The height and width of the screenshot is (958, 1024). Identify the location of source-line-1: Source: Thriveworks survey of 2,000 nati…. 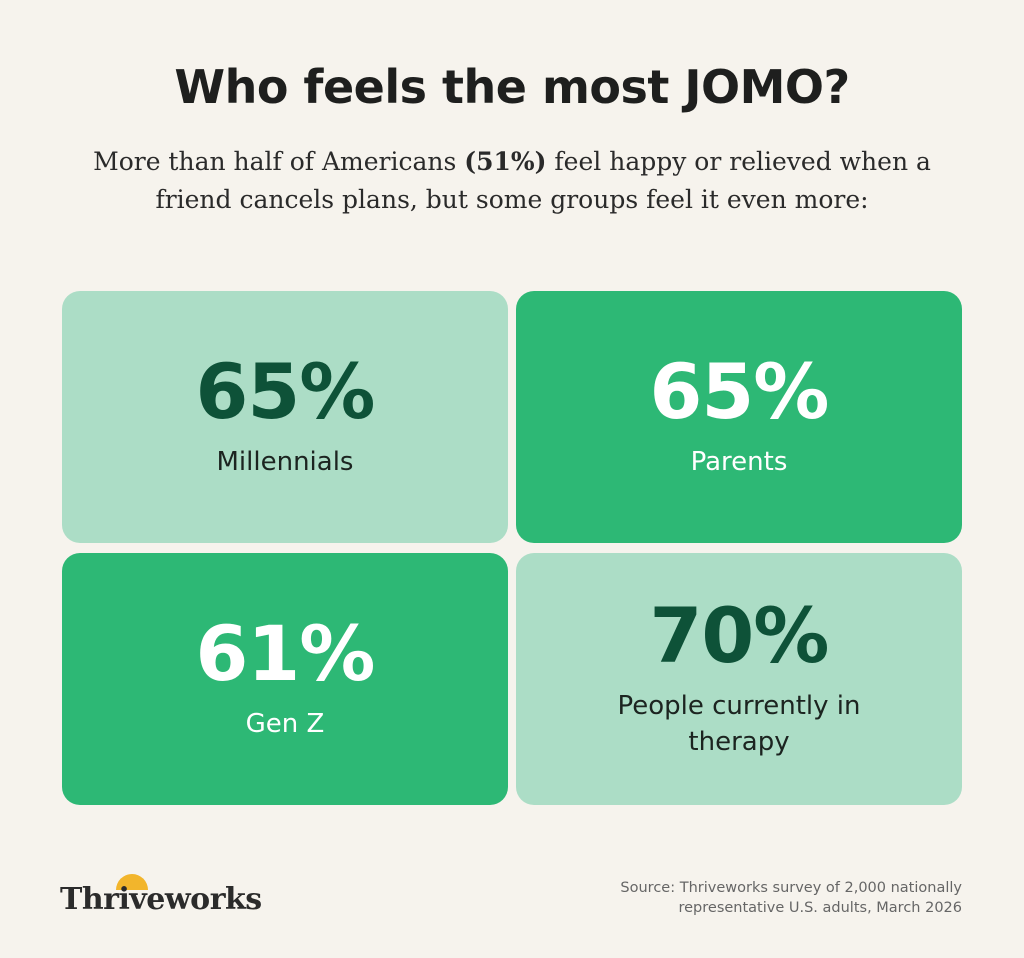
(791, 888).